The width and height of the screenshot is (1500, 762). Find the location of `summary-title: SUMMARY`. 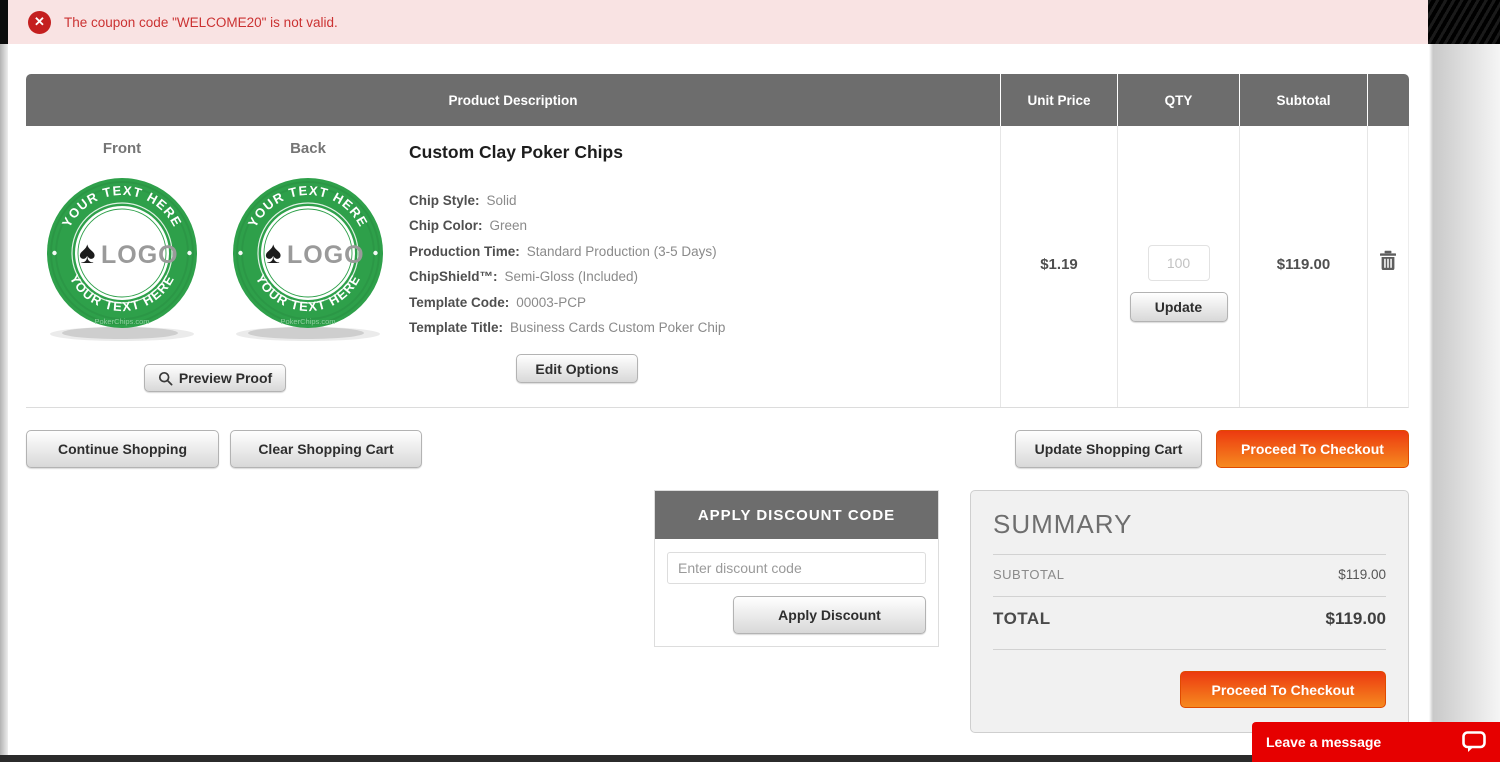

summary-title: SUMMARY is located at coordinates (1063, 524).